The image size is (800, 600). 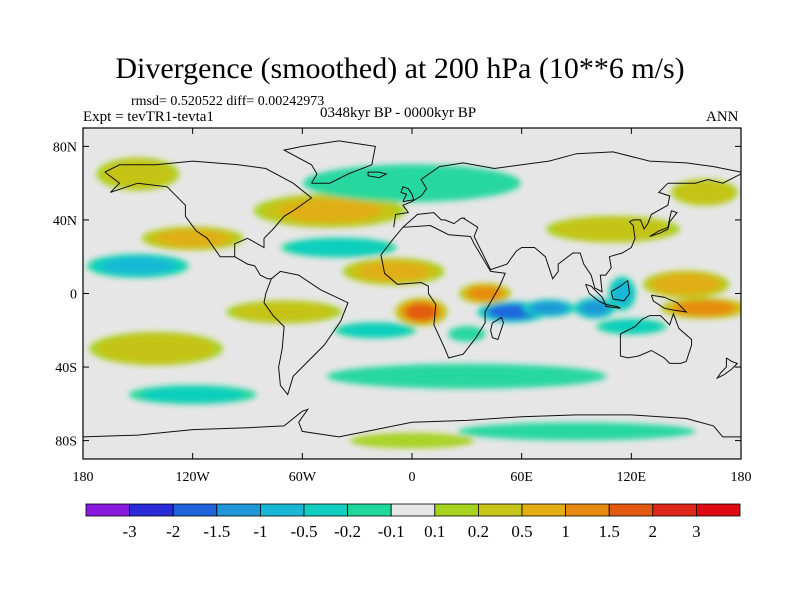 I want to click on colorbar-label: -2, so click(x=173, y=531).